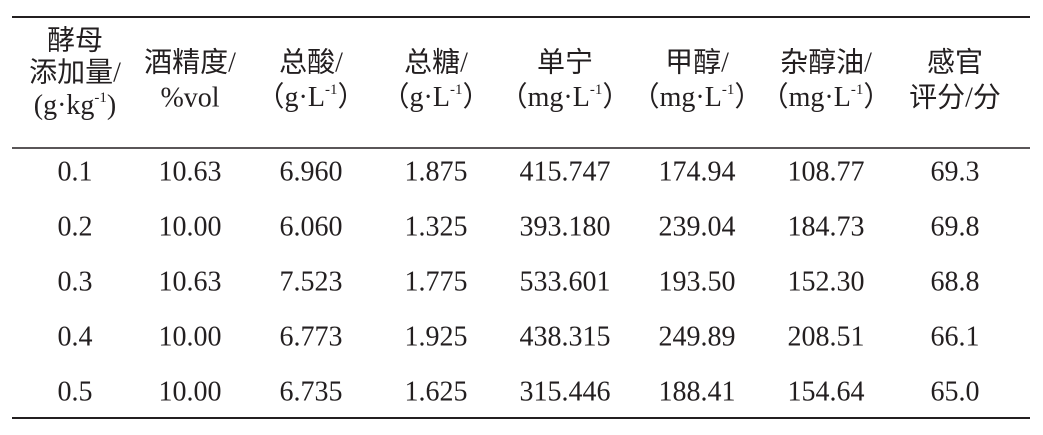 Image resolution: width=1043 pixels, height=435 pixels. Describe the element at coordinates (826, 226) in the screenshot. I see `cell-text: 184.73` at that location.